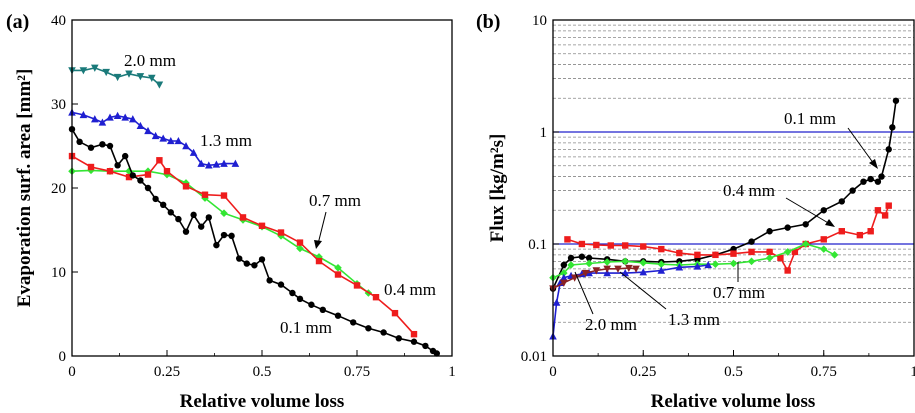 The width and height of the screenshot is (915, 413). I want to click on panel-b-leader-1-3mm, so click(643, 290).